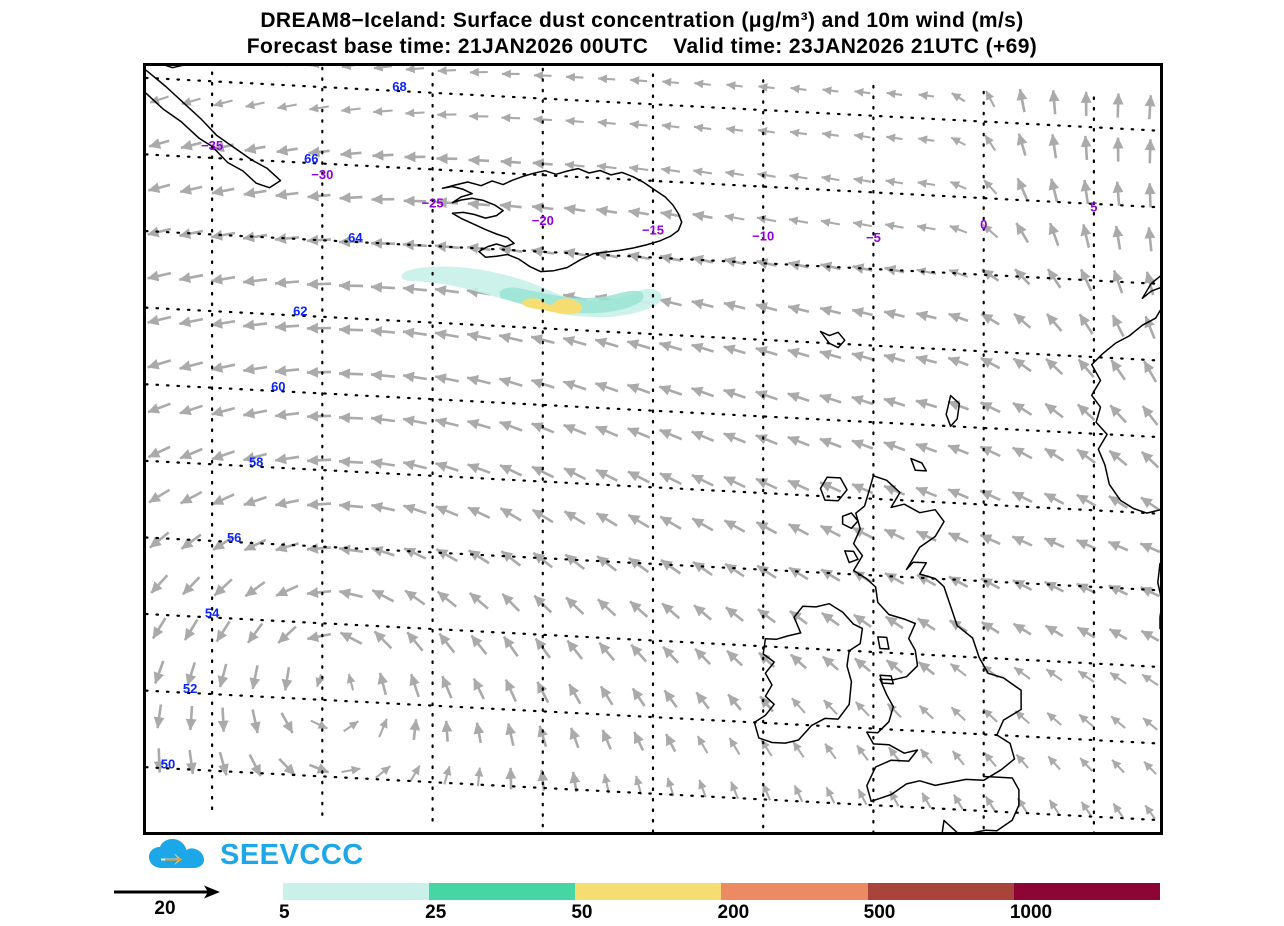  Describe the element at coordinates (653, 230) in the screenshot. I see `longitude-label: −15` at that location.